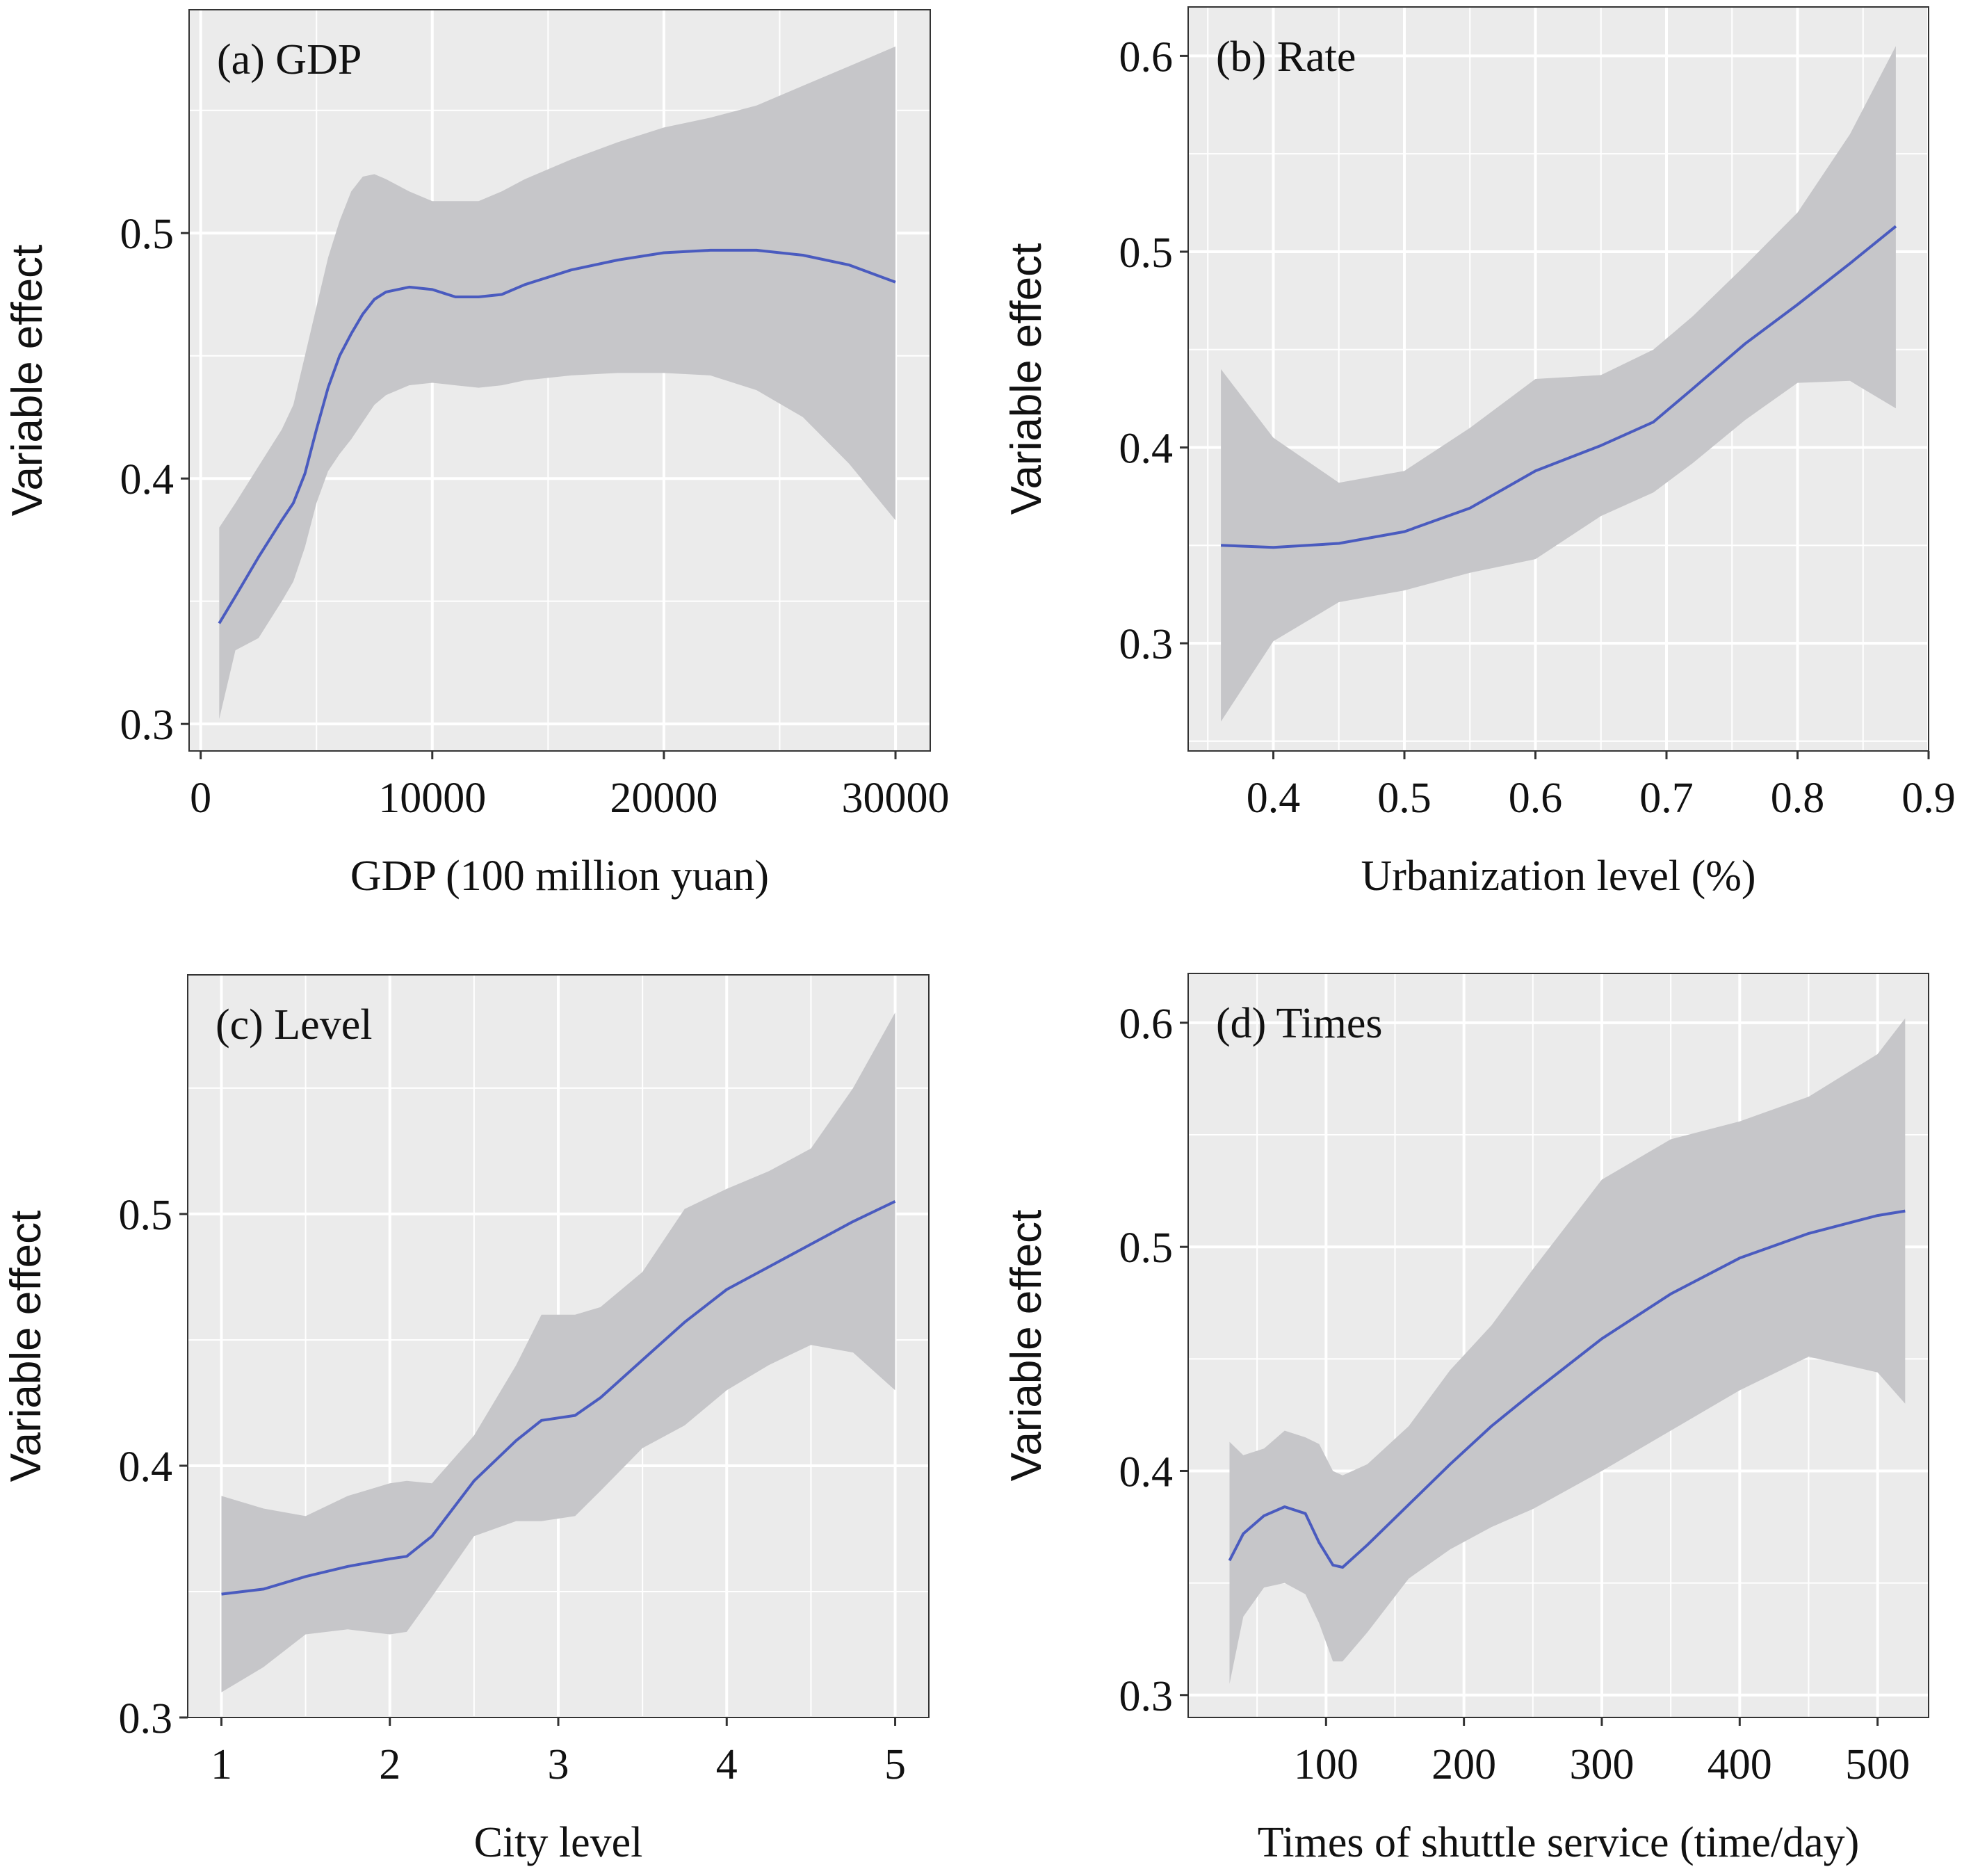  Describe the element at coordinates (294, 1025) in the screenshot. I see `panel-title: (c) Level` at that location.